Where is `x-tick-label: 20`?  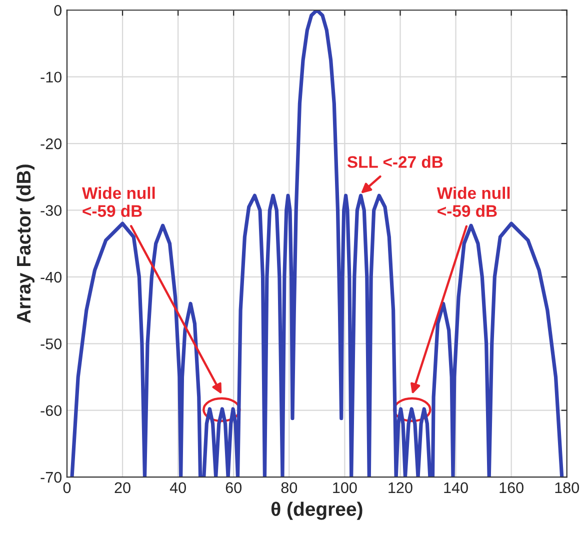
x-tick-label: 20 is located at coordinates (122, 488).